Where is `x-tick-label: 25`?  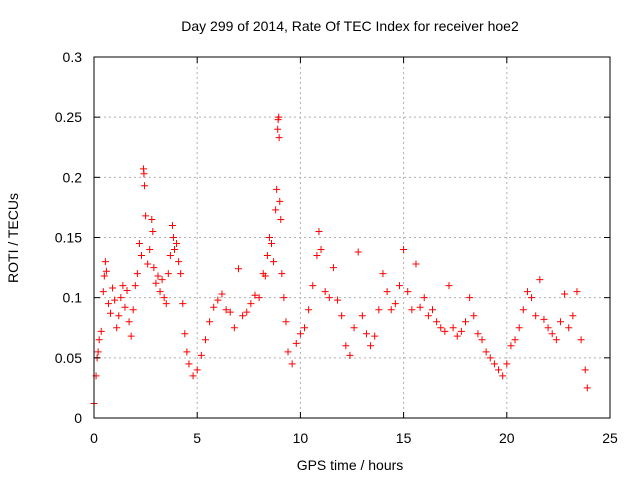 x-tick-label: 25 is located at coordinates (610, 438).